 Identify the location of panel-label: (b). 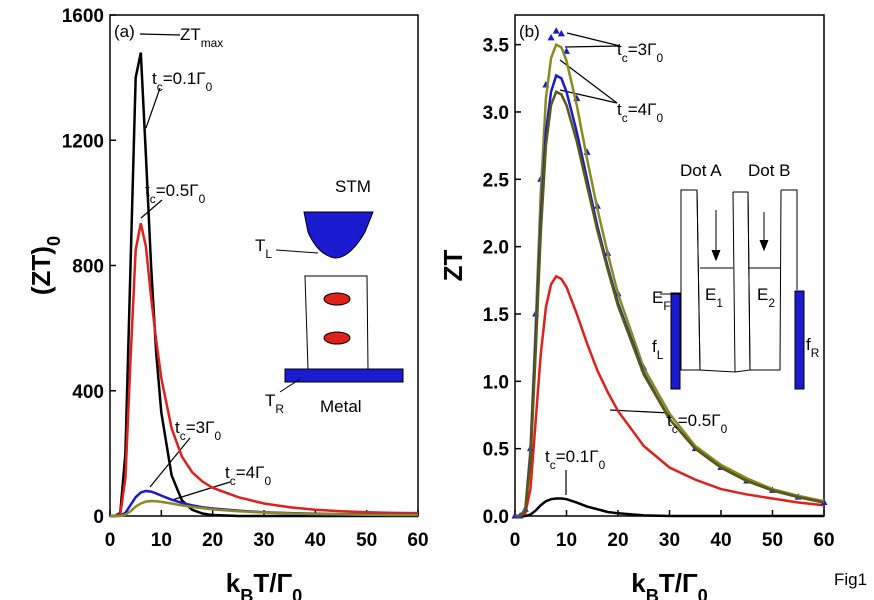
(529, 31).